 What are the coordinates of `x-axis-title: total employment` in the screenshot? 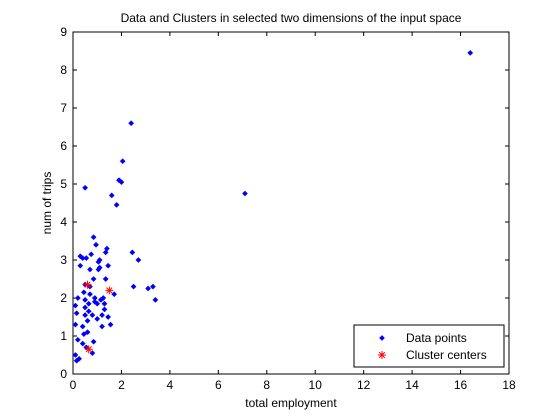 It's located at (291, 403).